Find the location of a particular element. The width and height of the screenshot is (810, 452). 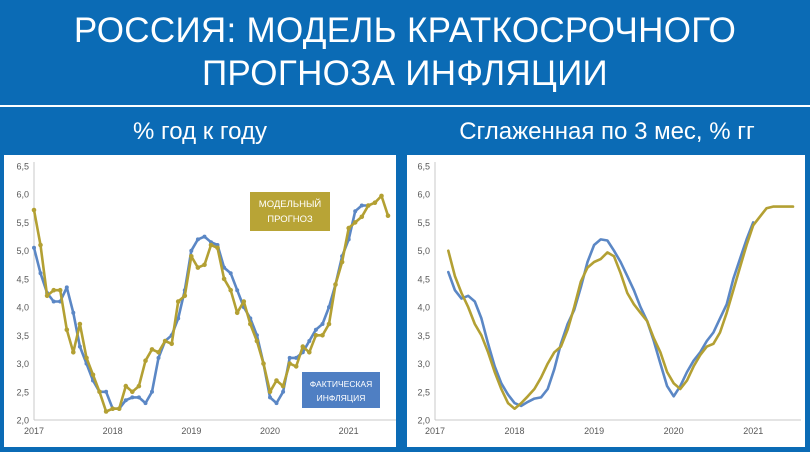

right-chart-title: Сглаженная по 3 мес, % гг is located at coordinates (607, 131).